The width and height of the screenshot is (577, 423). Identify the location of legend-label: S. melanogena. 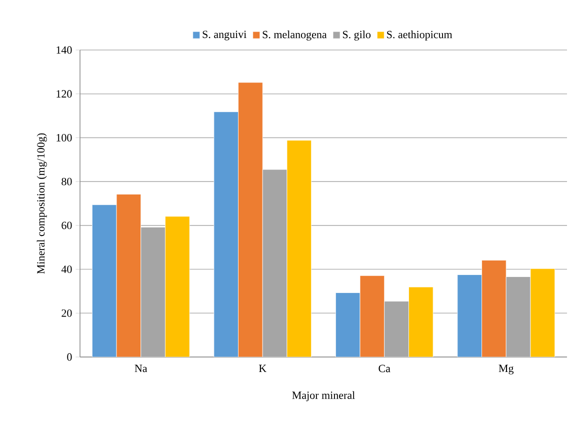
(294, 35).